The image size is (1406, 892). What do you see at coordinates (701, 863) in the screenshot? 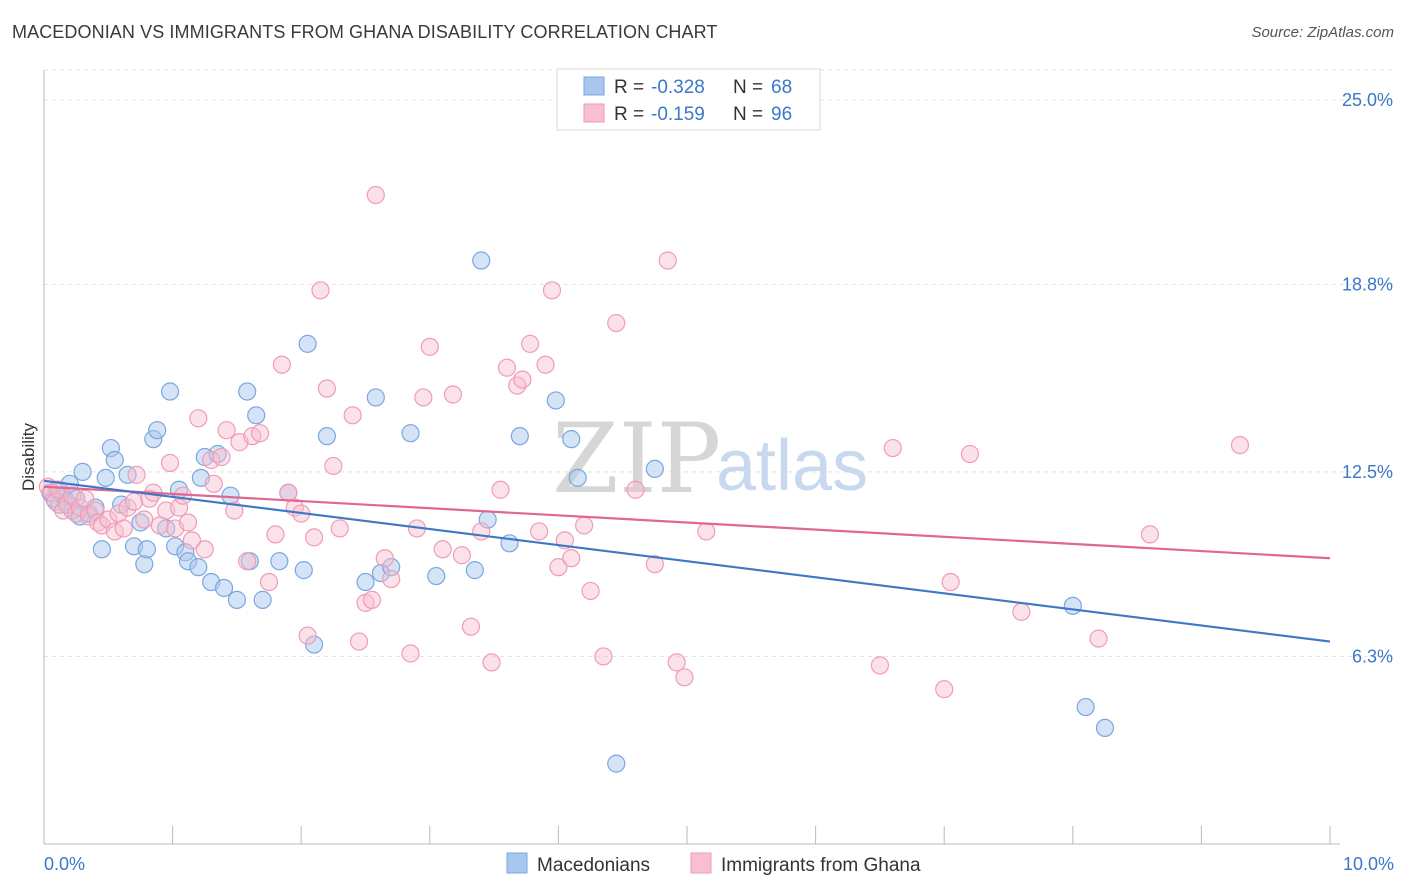
I see `legend-bottom-swatch-ghana` at bounding box center [701, 863].